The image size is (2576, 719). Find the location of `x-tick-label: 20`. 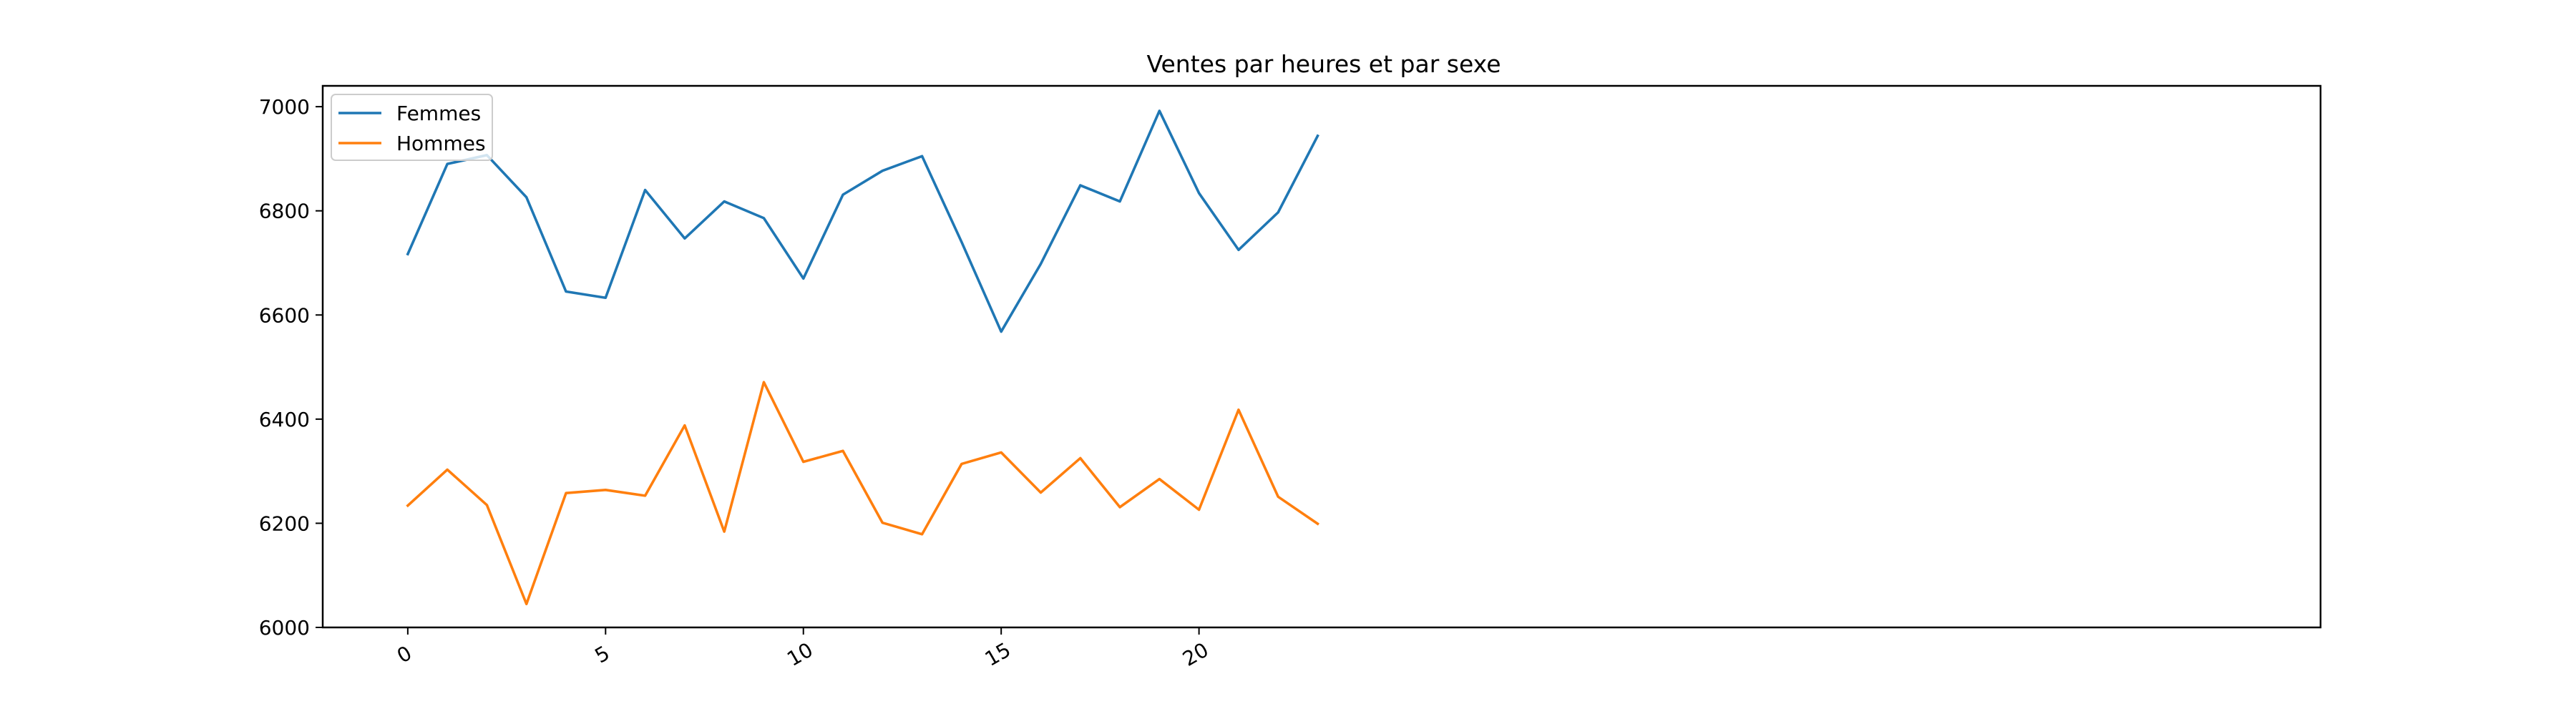

x-tick-label: 20 is located at coordinates (1195, 654).